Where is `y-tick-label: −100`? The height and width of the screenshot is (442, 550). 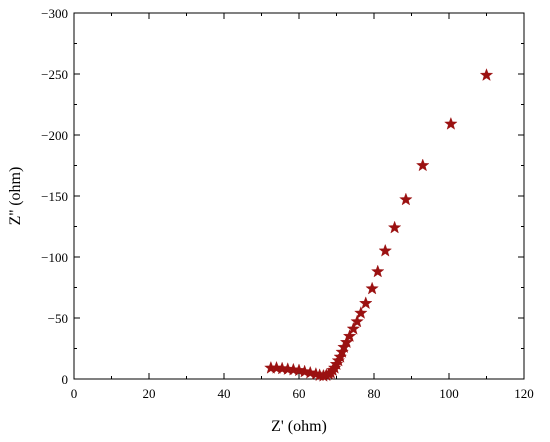
y-tick-label: −100 is located at coordinates (54, 257).